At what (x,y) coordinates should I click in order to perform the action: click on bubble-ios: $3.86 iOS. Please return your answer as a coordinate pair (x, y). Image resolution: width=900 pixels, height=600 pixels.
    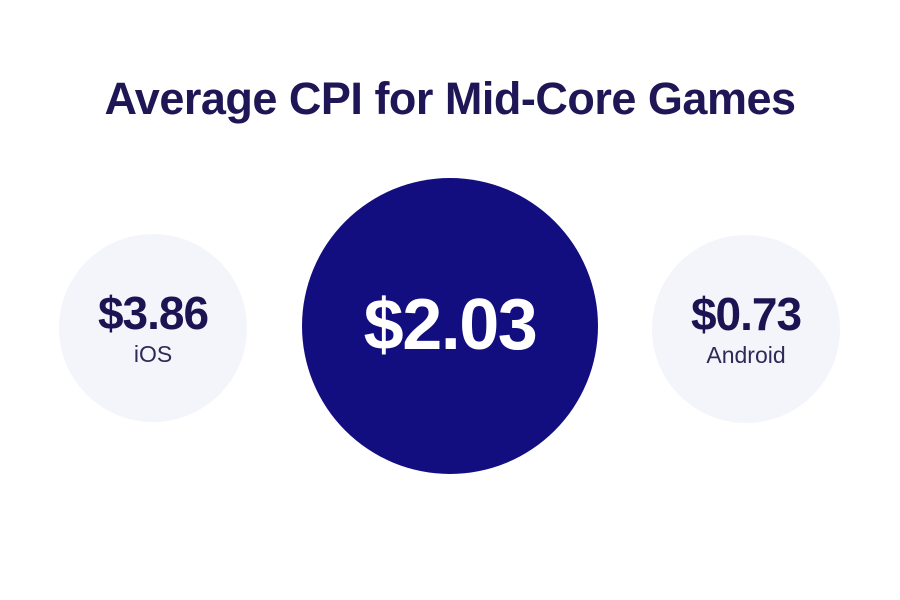
    Looking at the image, I should click on (153, 328).